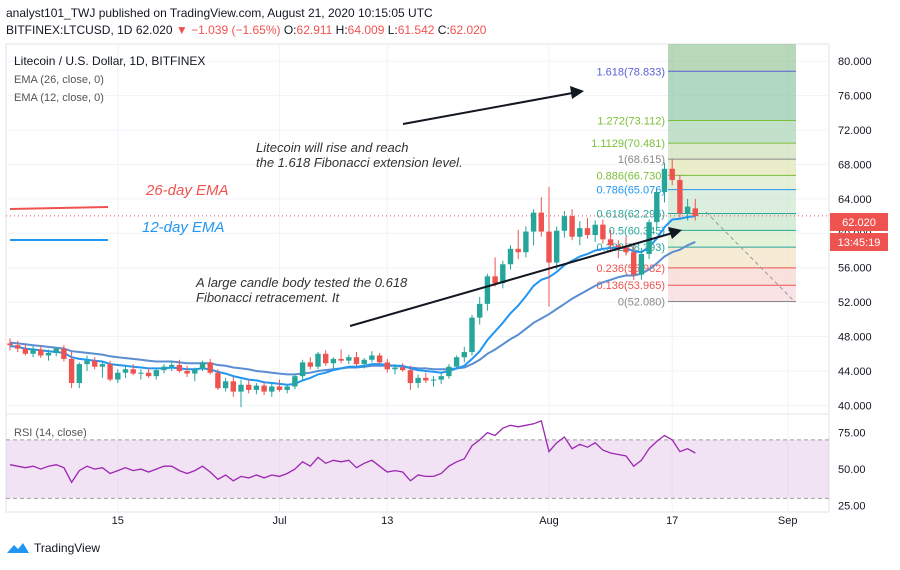  Describe the element at coordinates (332, 147) in the screenshot. I see `note1-line1: Litecoin will rise and reach` at that location.